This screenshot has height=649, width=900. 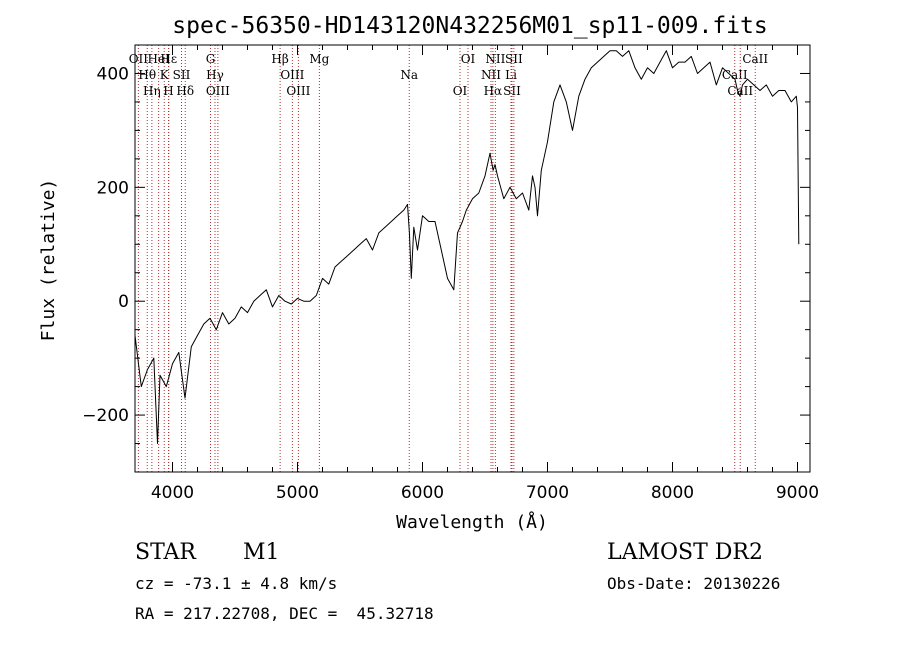 I want to click on x-tick-label: 7000, so click(x=547, y=493).